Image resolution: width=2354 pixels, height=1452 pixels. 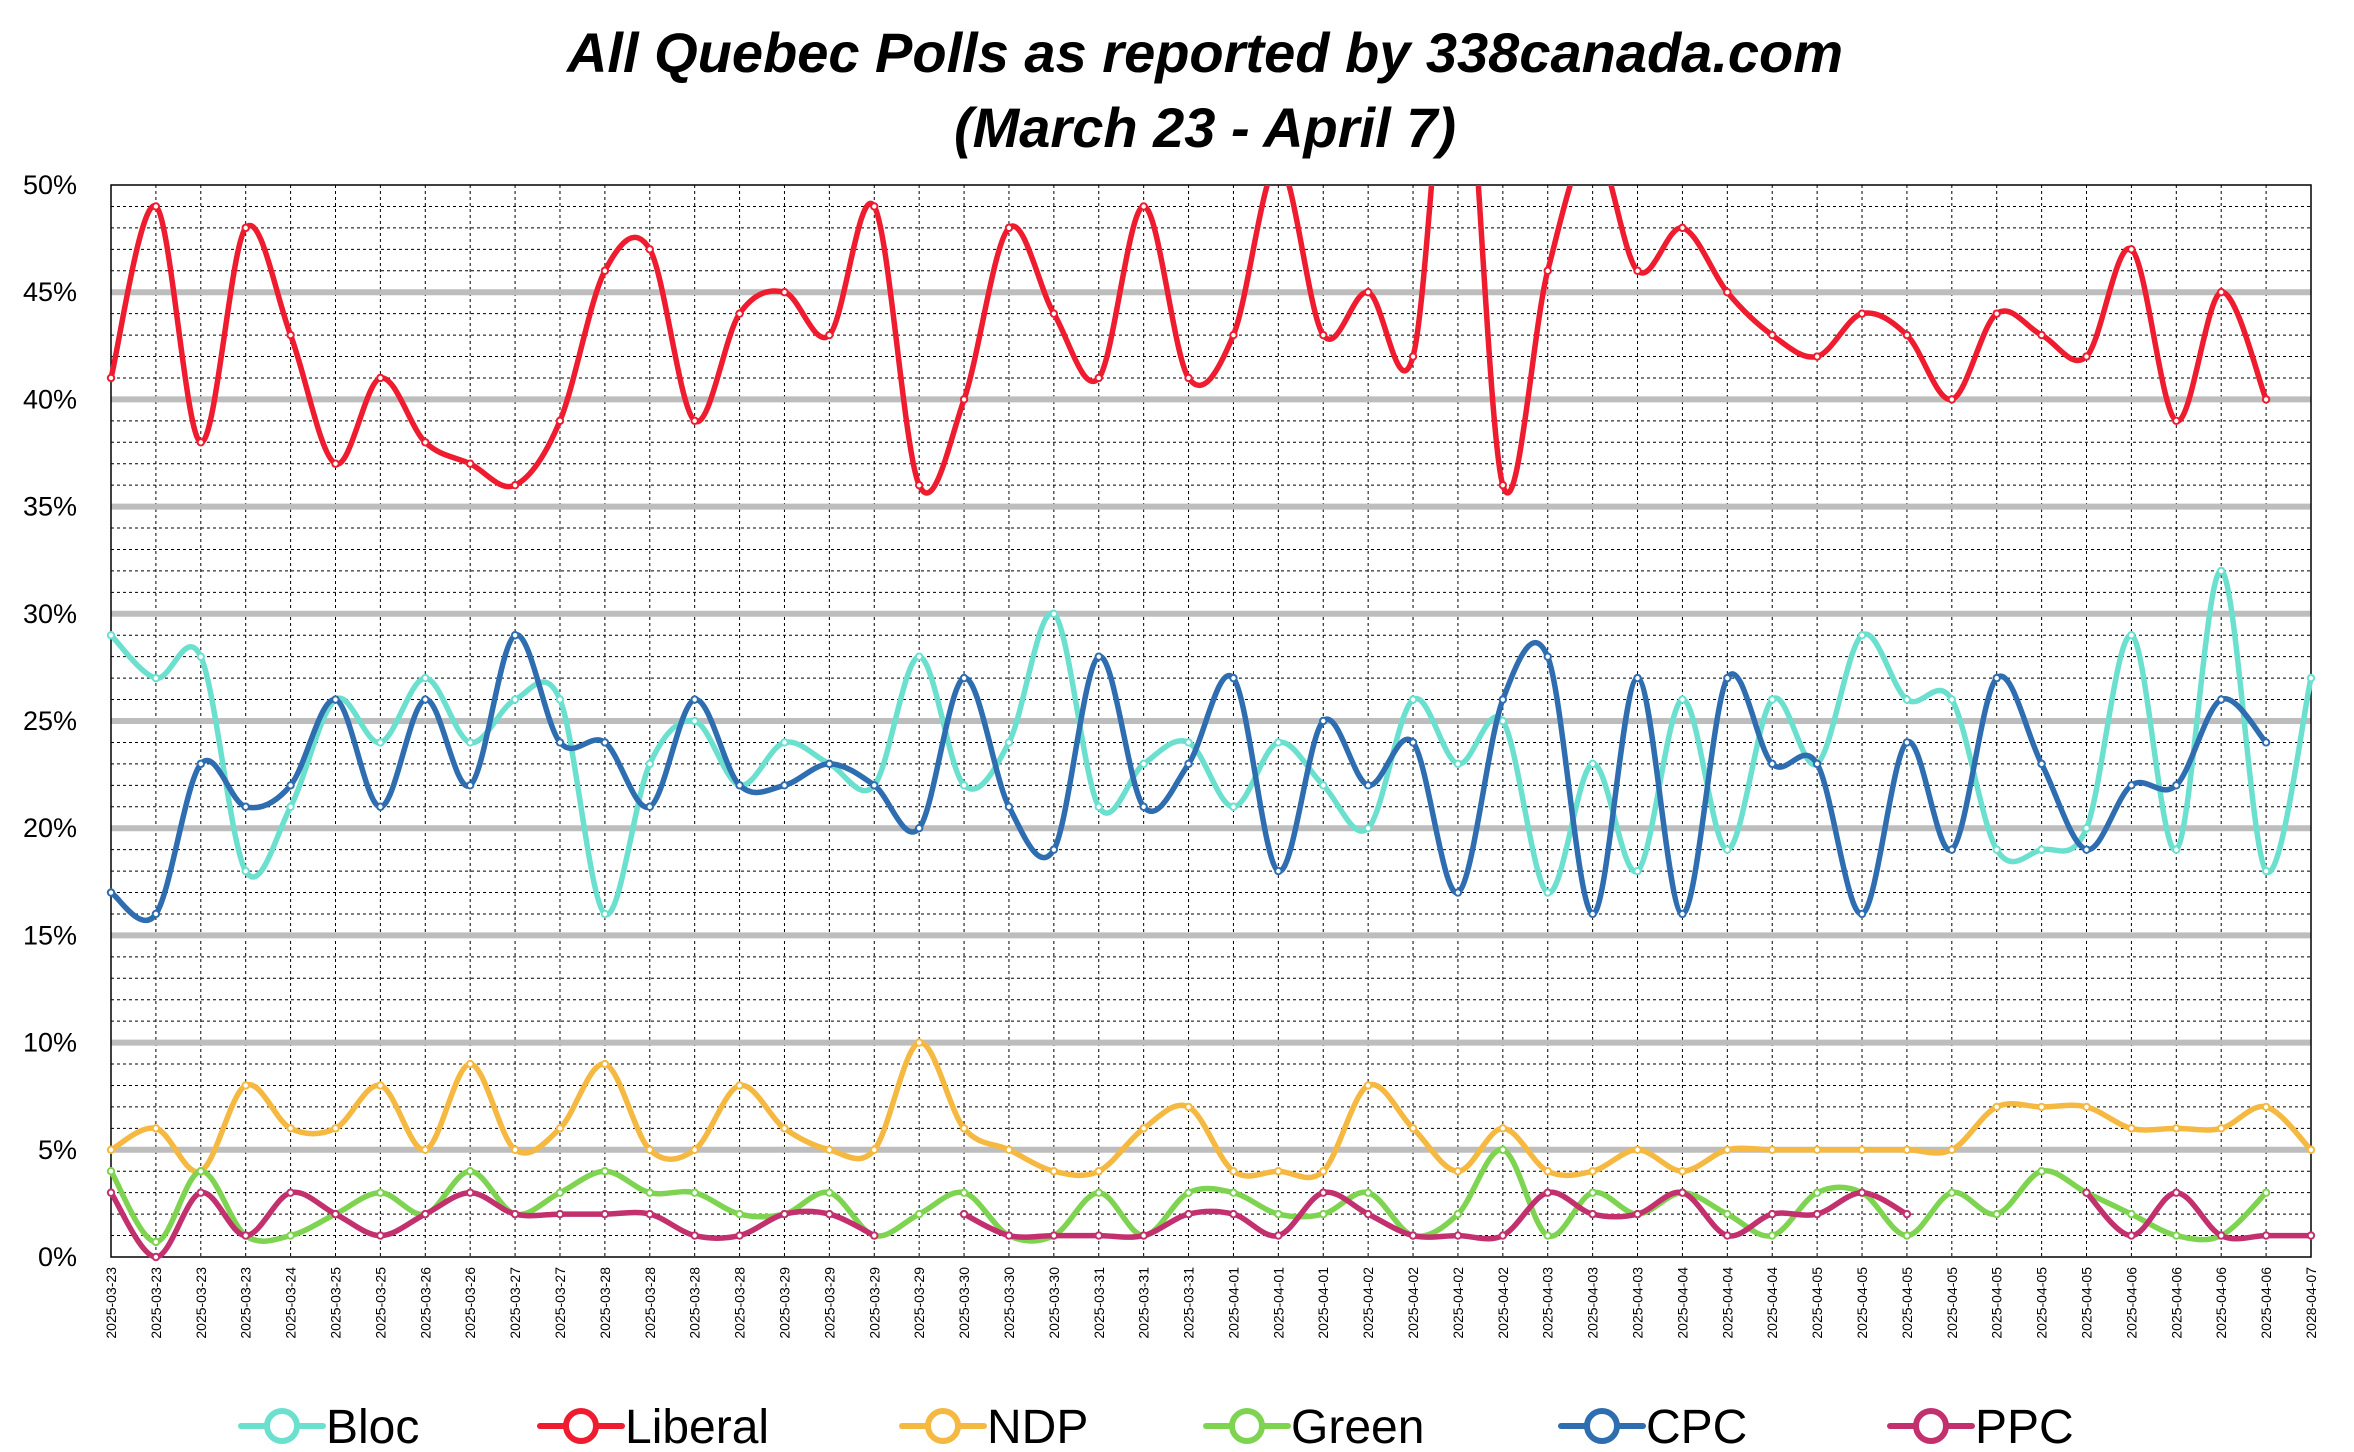 I want to click on legend-label: PPC, so click(x=2024, y=1426).